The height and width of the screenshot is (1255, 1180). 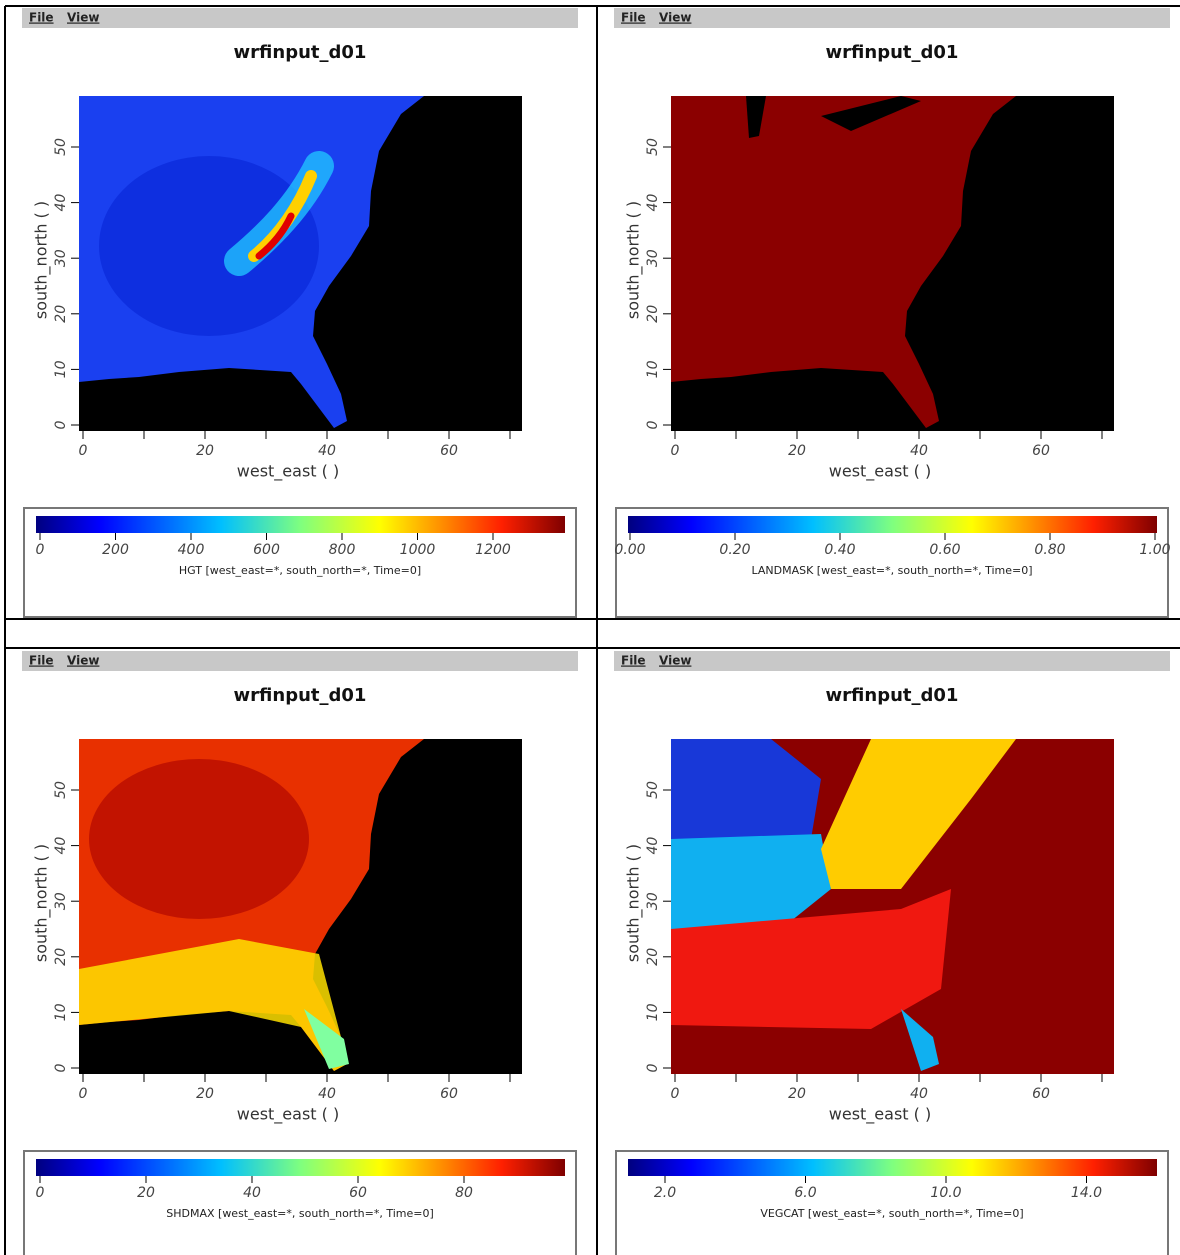 I want to click on colorbar-label: 0.40, so click(x=839, y=550).